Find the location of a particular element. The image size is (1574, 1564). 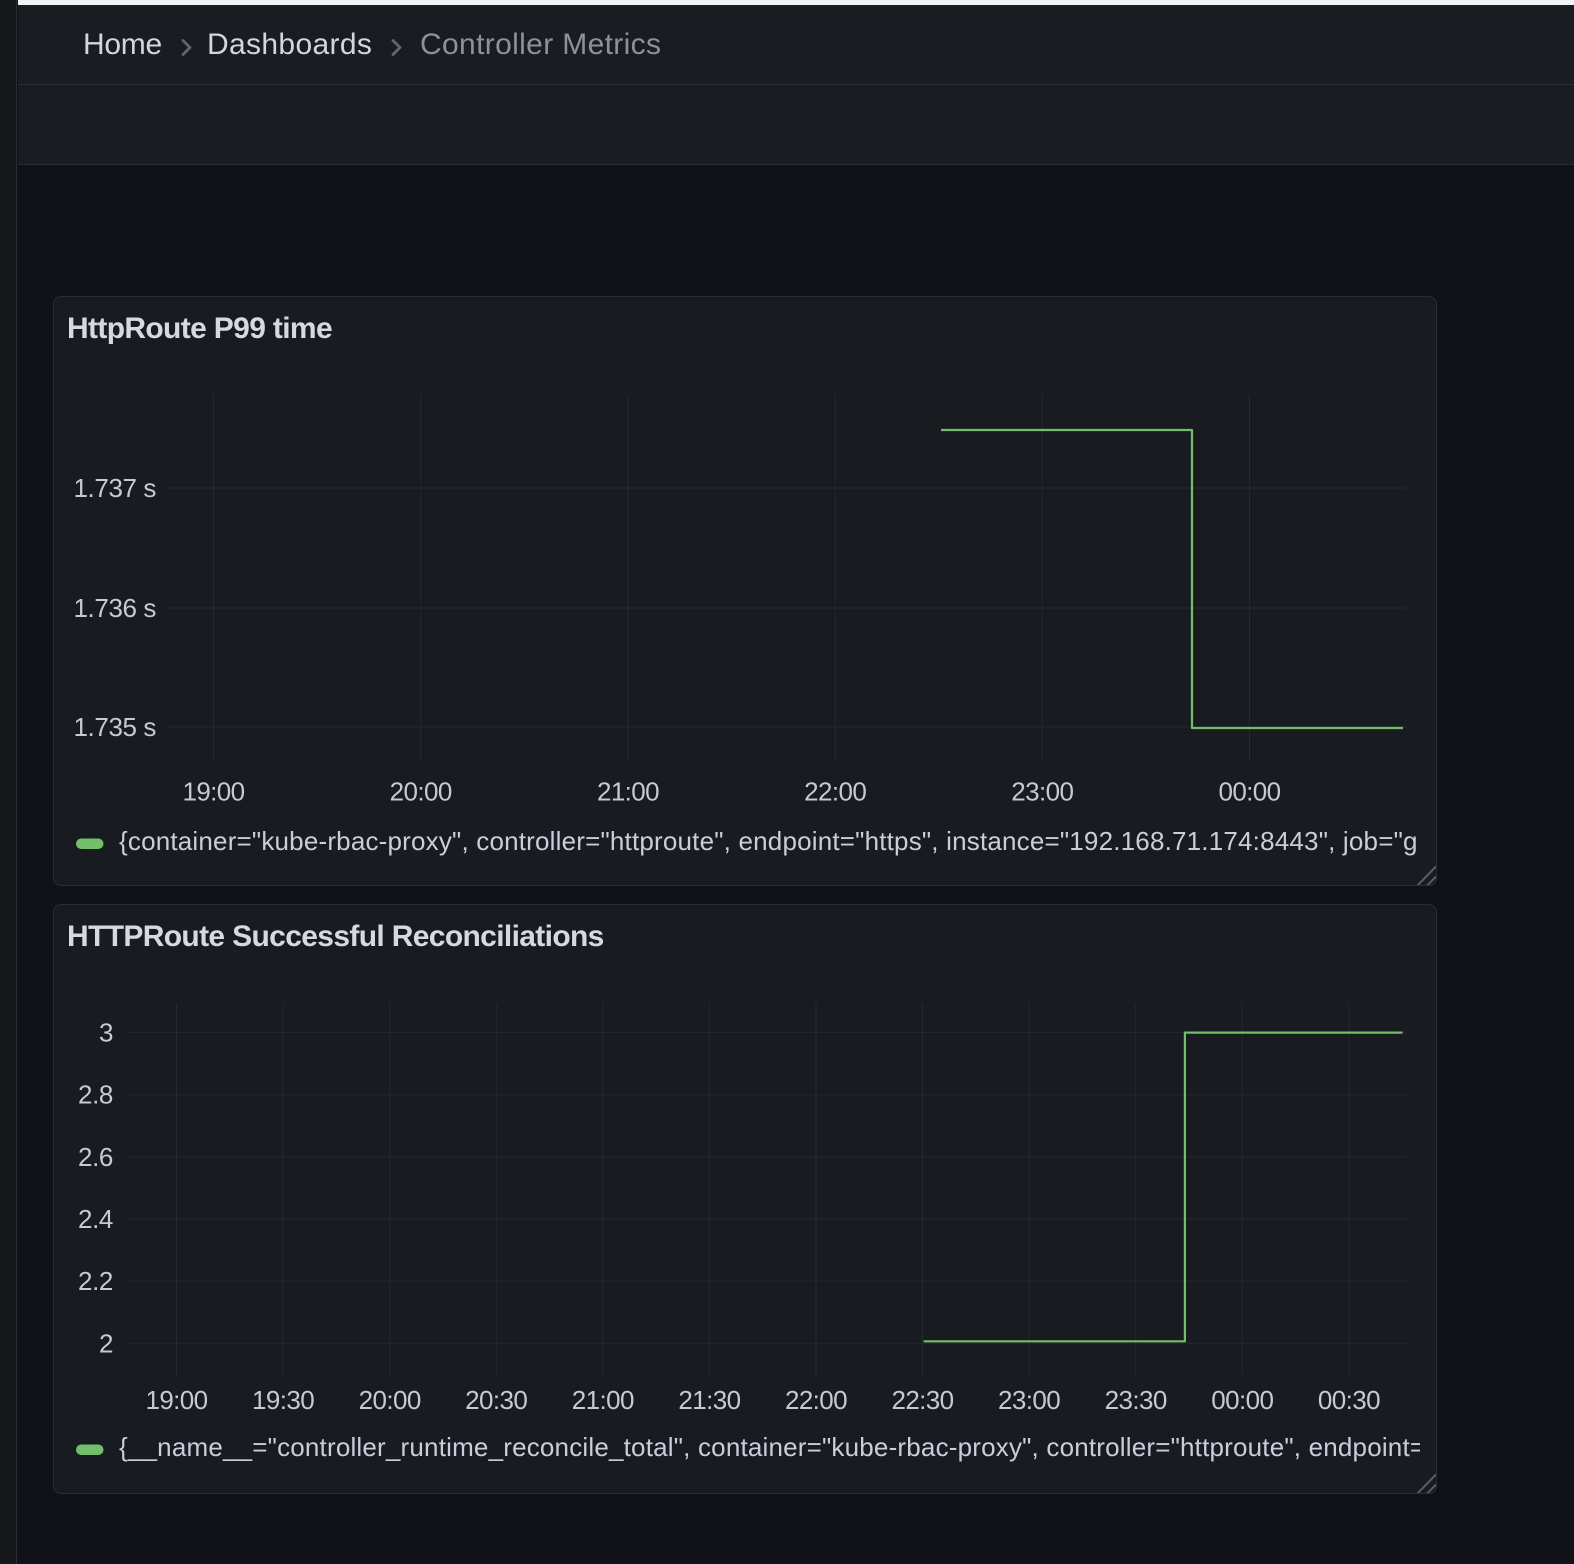

svg-text: 21:30 is located at coordinates (709, 1400).